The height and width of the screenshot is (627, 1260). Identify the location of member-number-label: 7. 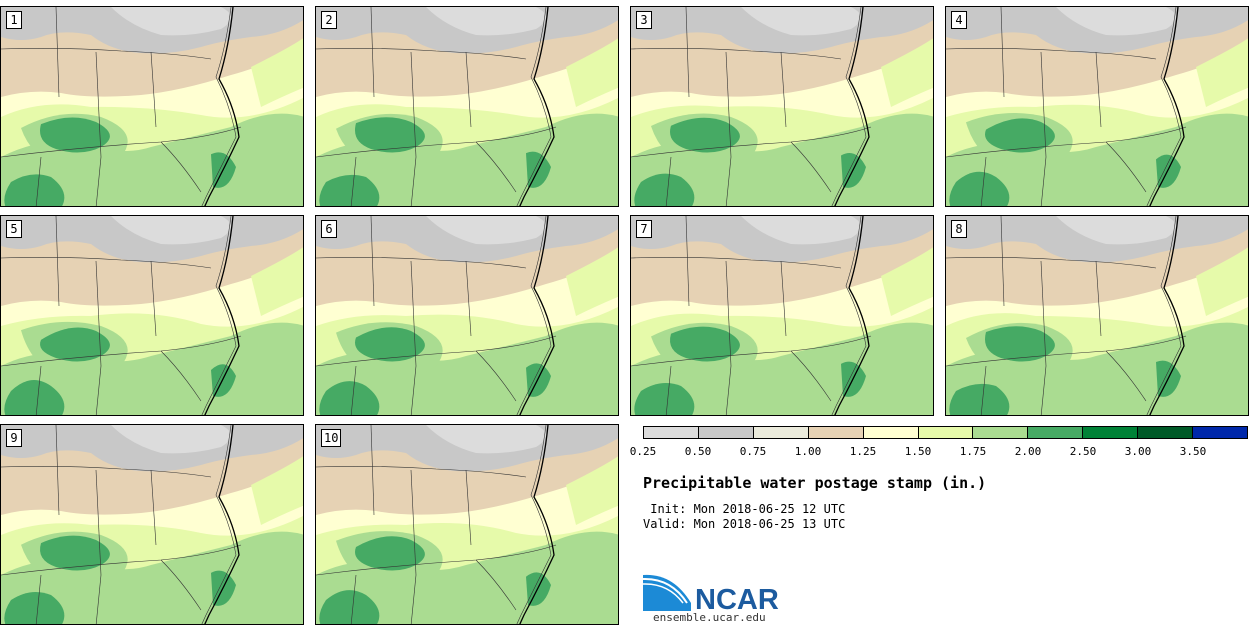
(644, 229).